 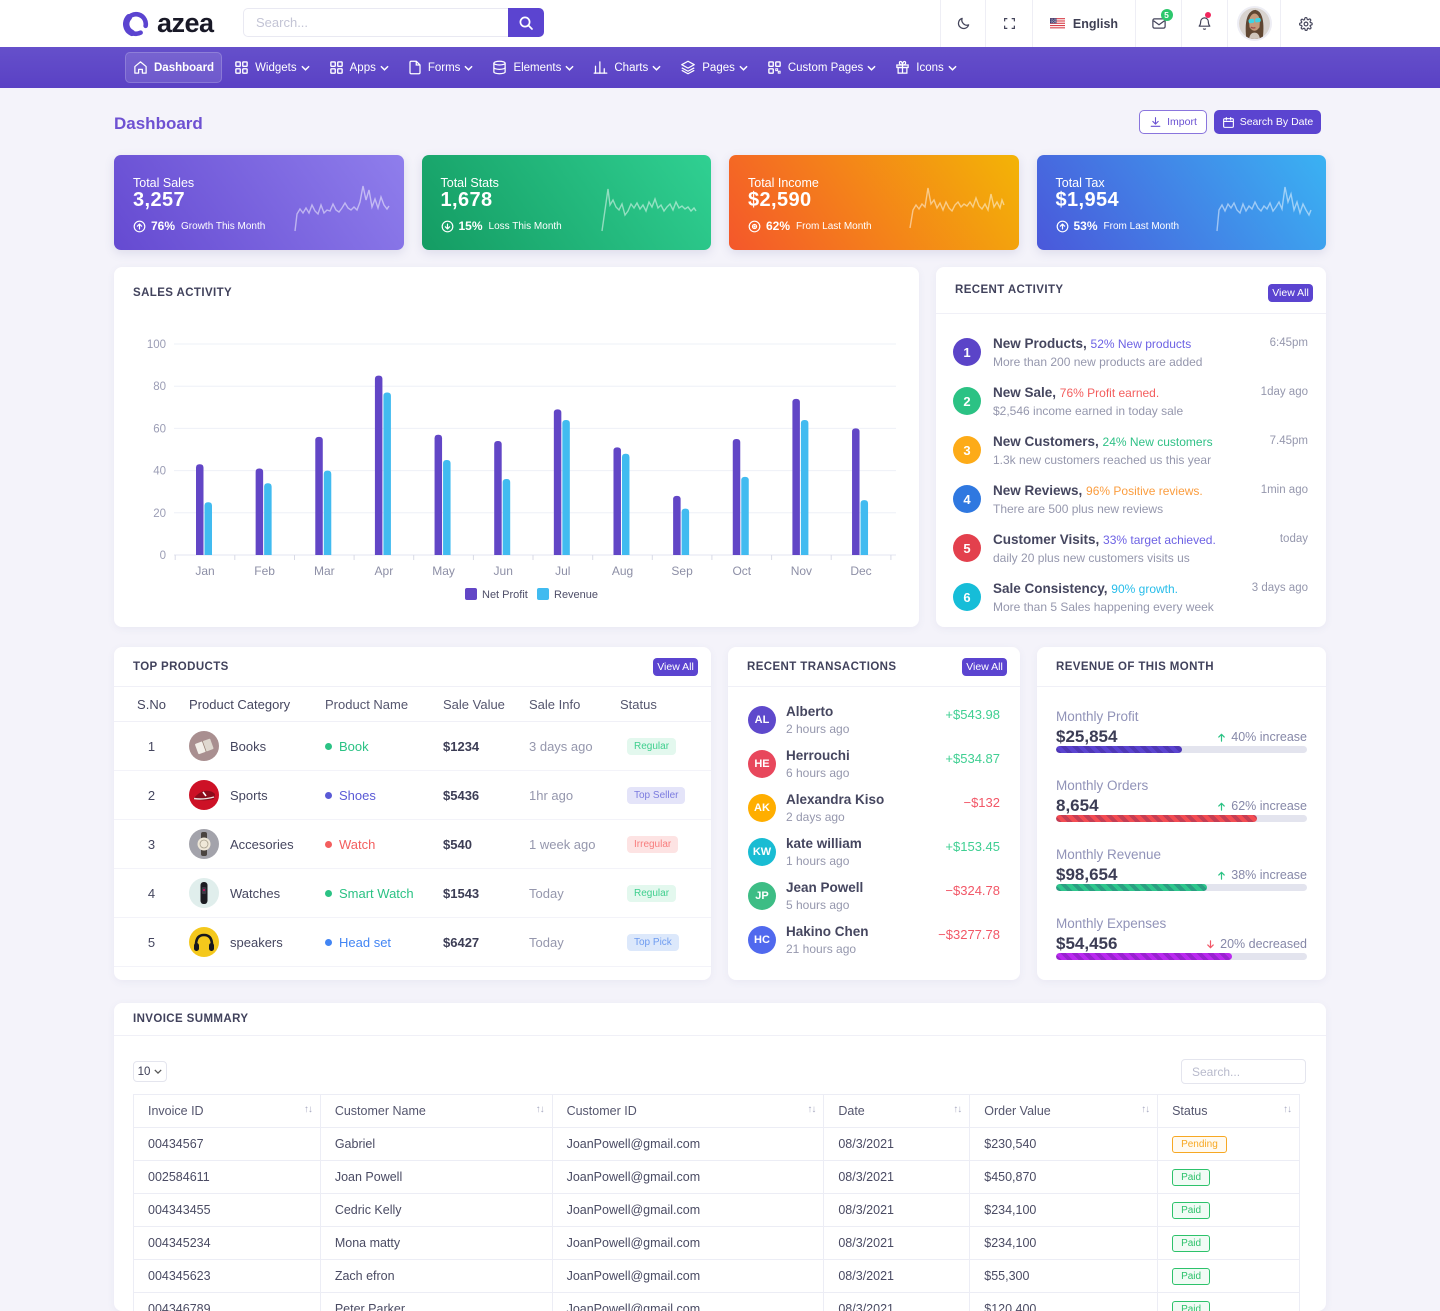 I want to click on svg-text: 20, so click(x=159, y=514).